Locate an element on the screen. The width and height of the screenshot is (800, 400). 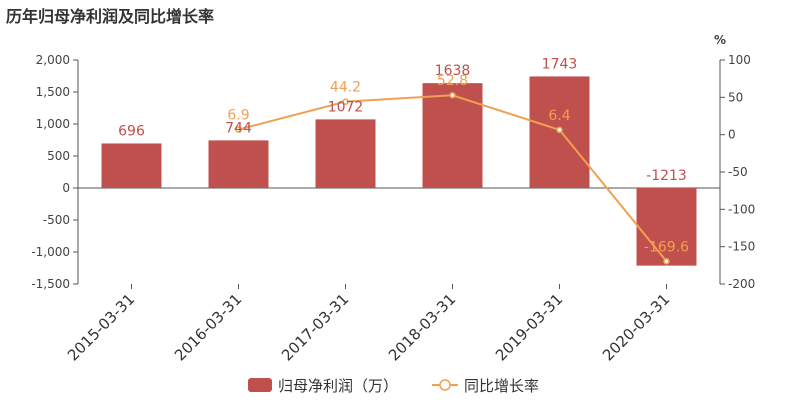
bar-data-label: 1638 is located at coordinates (453, 71).